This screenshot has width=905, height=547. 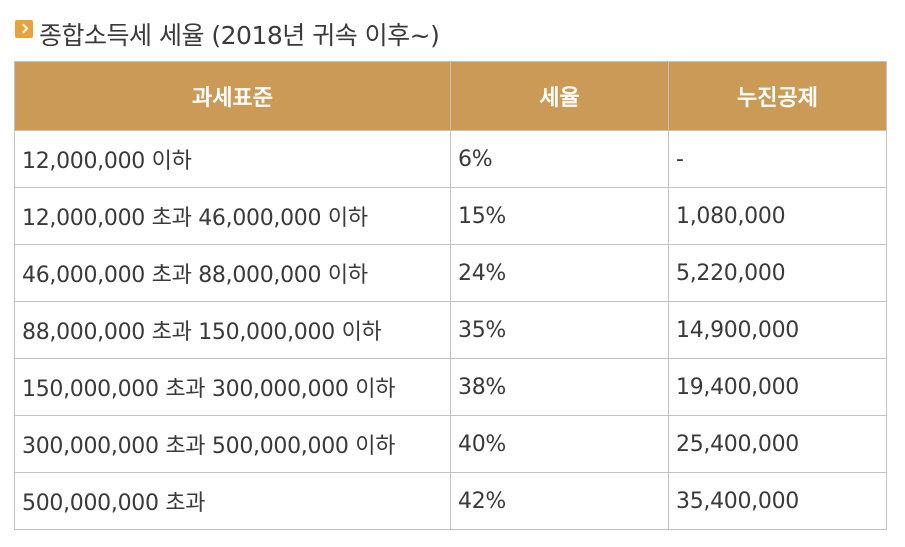 What do you see at coordinates (559, 387) in the screenshot?
I see `cell-tax-rate: 38%` at bounding box center [559, 387].